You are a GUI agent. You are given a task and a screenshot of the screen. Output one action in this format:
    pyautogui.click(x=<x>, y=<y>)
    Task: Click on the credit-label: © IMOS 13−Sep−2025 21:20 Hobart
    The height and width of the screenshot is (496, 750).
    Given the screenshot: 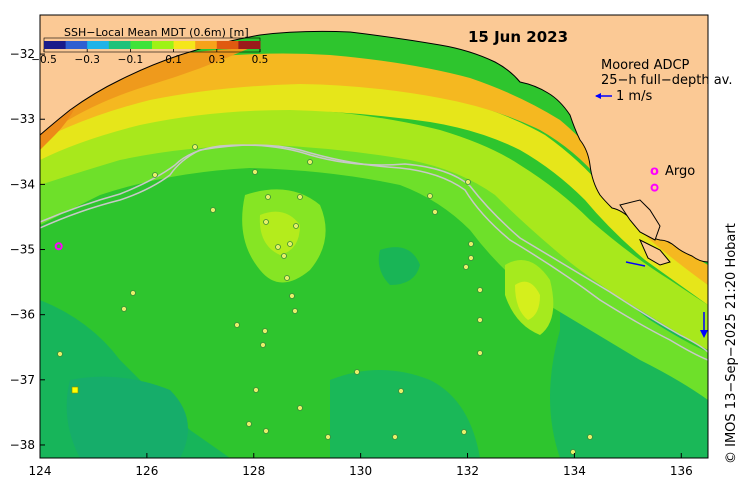 What is the action you would take?
    pyautogui.click(x=731, y=343)
    